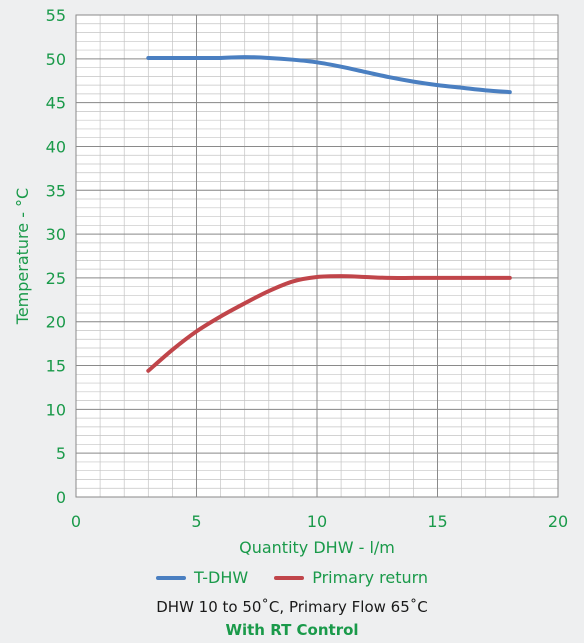 The height and width of the screenshot is (643, 584). I want to click on x-tick-label: 10, so click(317, 521).